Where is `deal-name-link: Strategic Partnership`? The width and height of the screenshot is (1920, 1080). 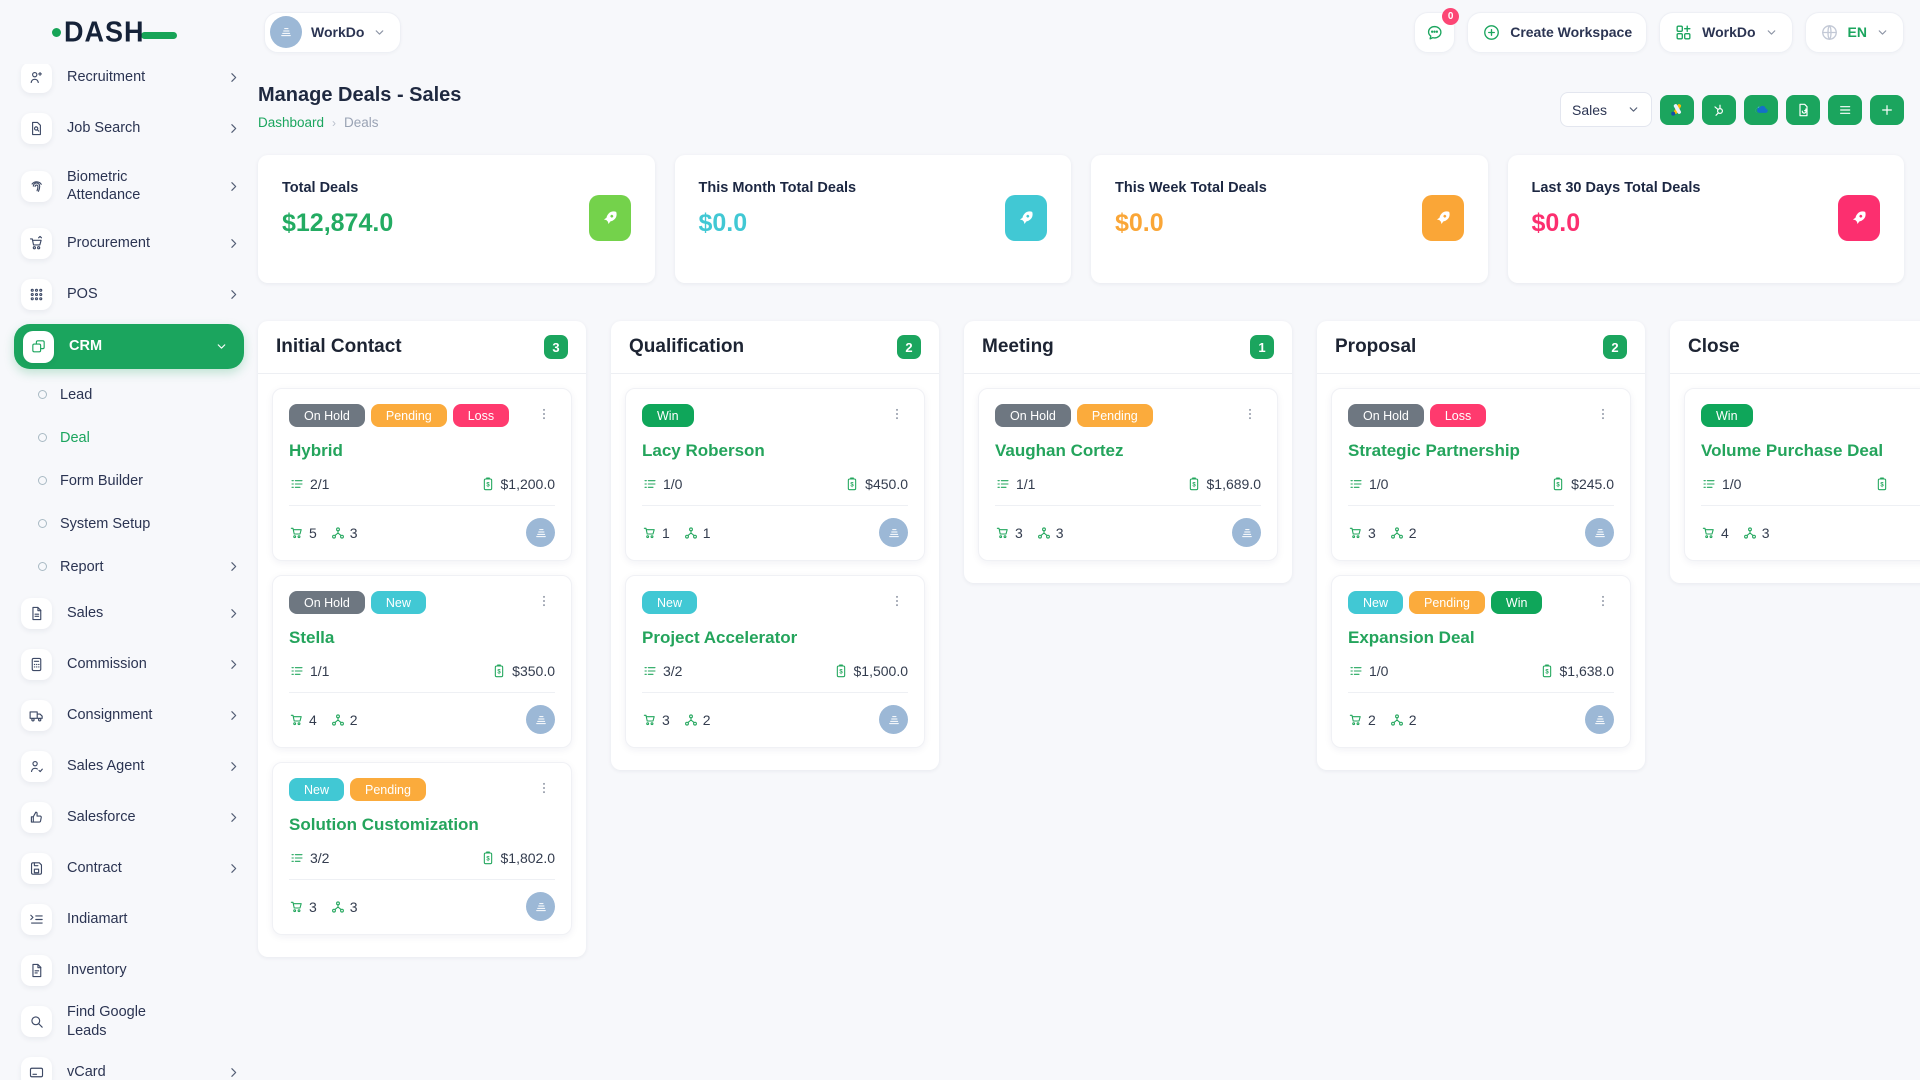
deal-name-link: Strategic Partnership is located at coordinates (1434, 450).